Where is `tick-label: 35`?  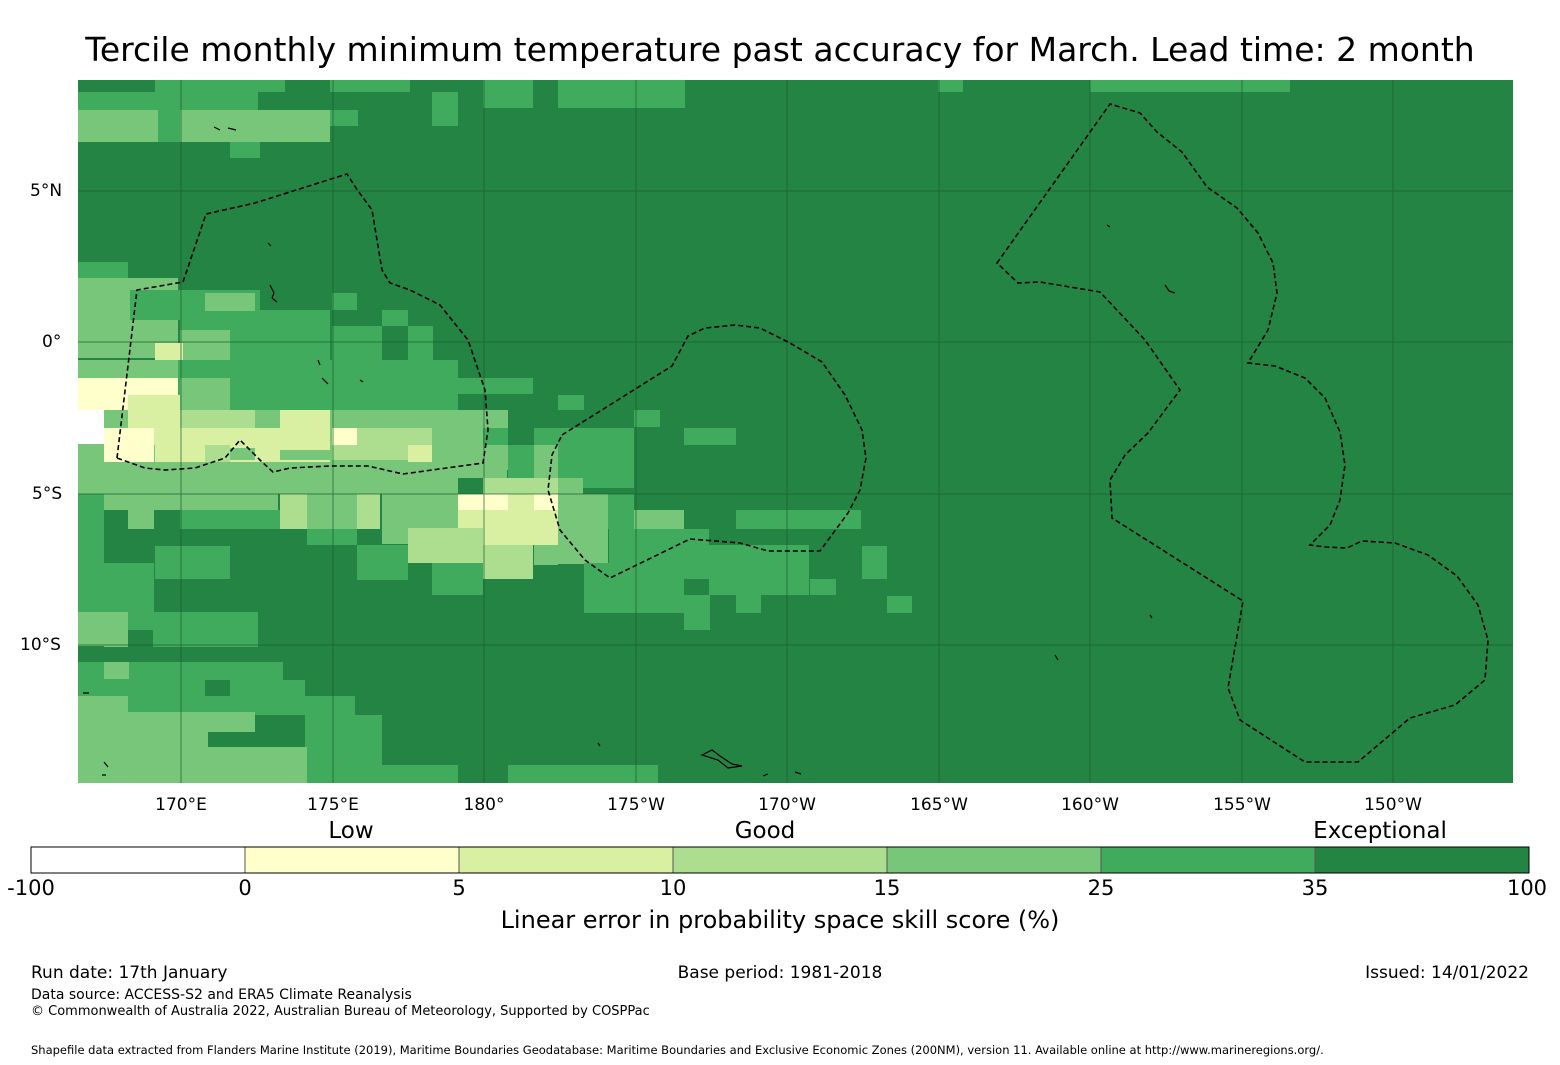 tick-label: 35 is located at coordinates (1315, 888).